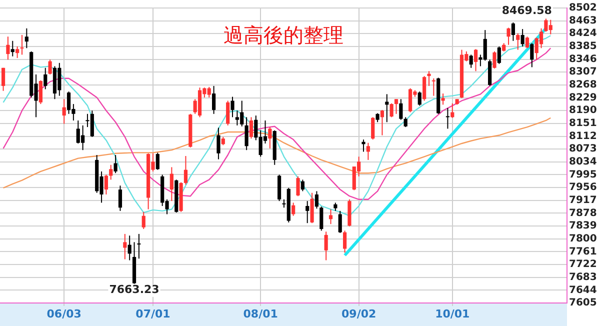 Image resolution: width=600 pixels, height=326 pixels. Describe the element at coordinates (583, 226) in the screenshot. I see `y-tick-label: 7839` at that location.